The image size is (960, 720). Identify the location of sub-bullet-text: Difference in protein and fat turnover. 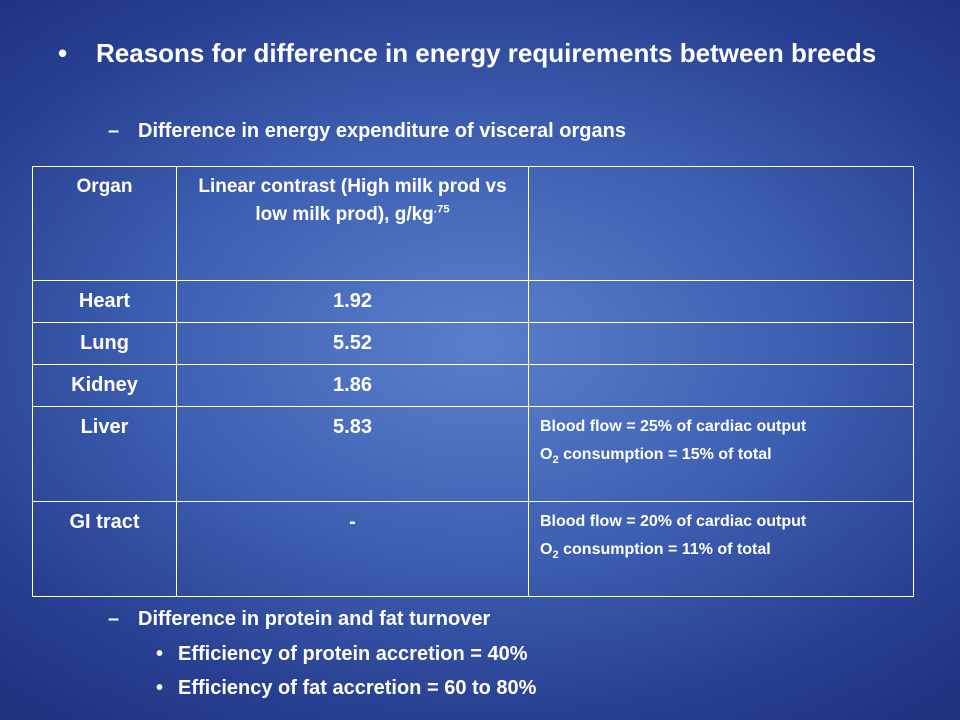
(314, 619).